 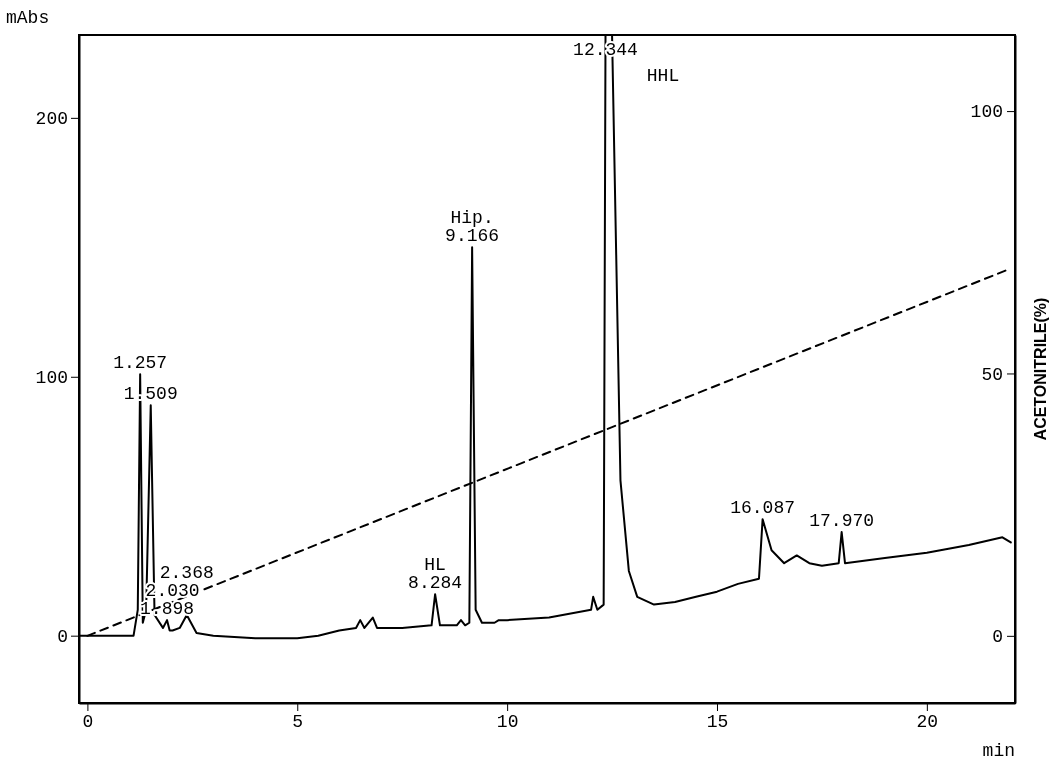 I want to click on annotation: 1.257, so click(x=140, y=363).